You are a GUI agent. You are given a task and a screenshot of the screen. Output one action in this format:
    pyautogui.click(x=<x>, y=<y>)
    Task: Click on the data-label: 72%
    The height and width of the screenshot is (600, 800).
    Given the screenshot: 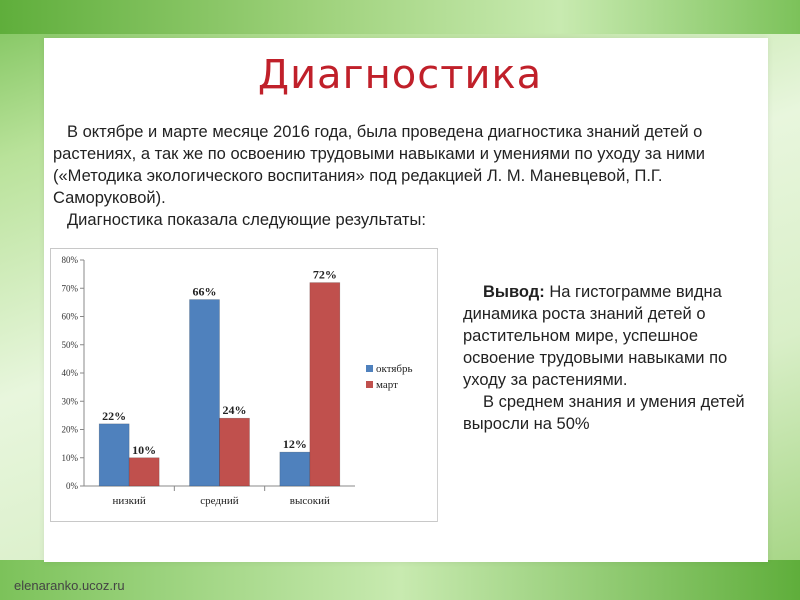 What is the action you would take?
    pyautogui.click(x=325, y=275)
    